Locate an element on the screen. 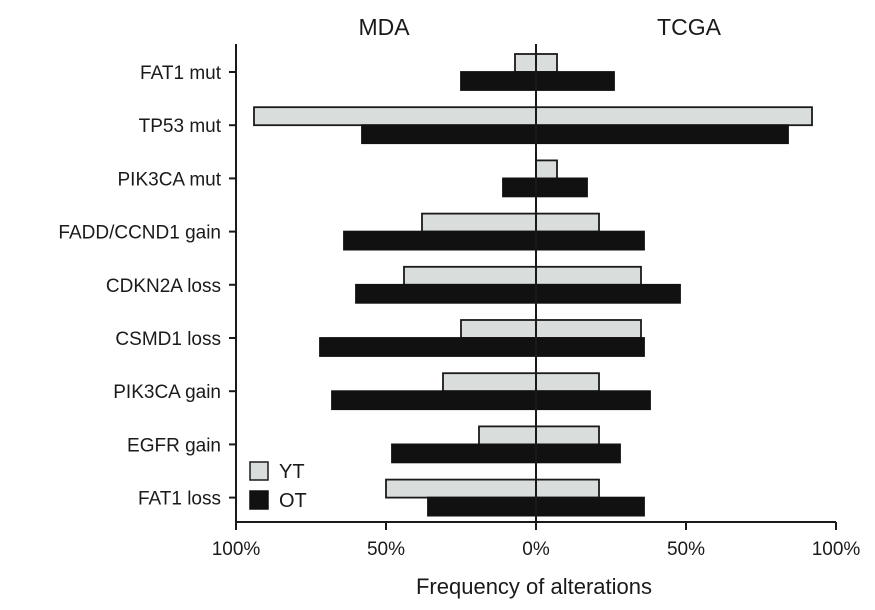 This screenshot has height=610, width=875. category-label-8: FAT1 loss is located at coordinates (179, 499).